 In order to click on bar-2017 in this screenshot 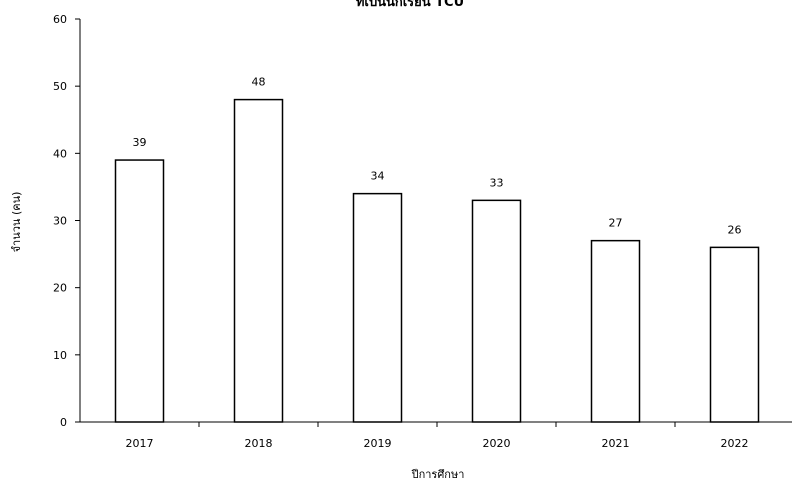, I will do `click(139, 291)`.